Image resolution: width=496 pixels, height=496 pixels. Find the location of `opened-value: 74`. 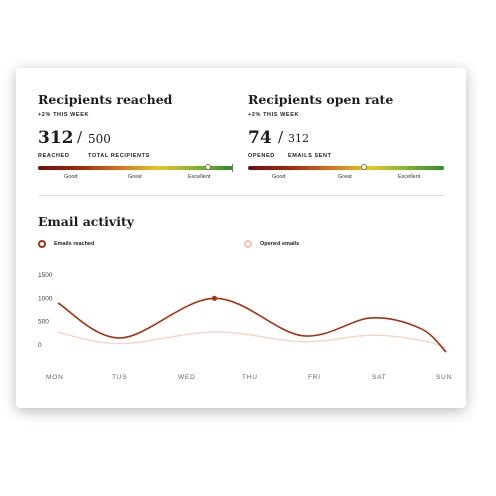

opened-value: 74 is located at coordinates (260, 138).